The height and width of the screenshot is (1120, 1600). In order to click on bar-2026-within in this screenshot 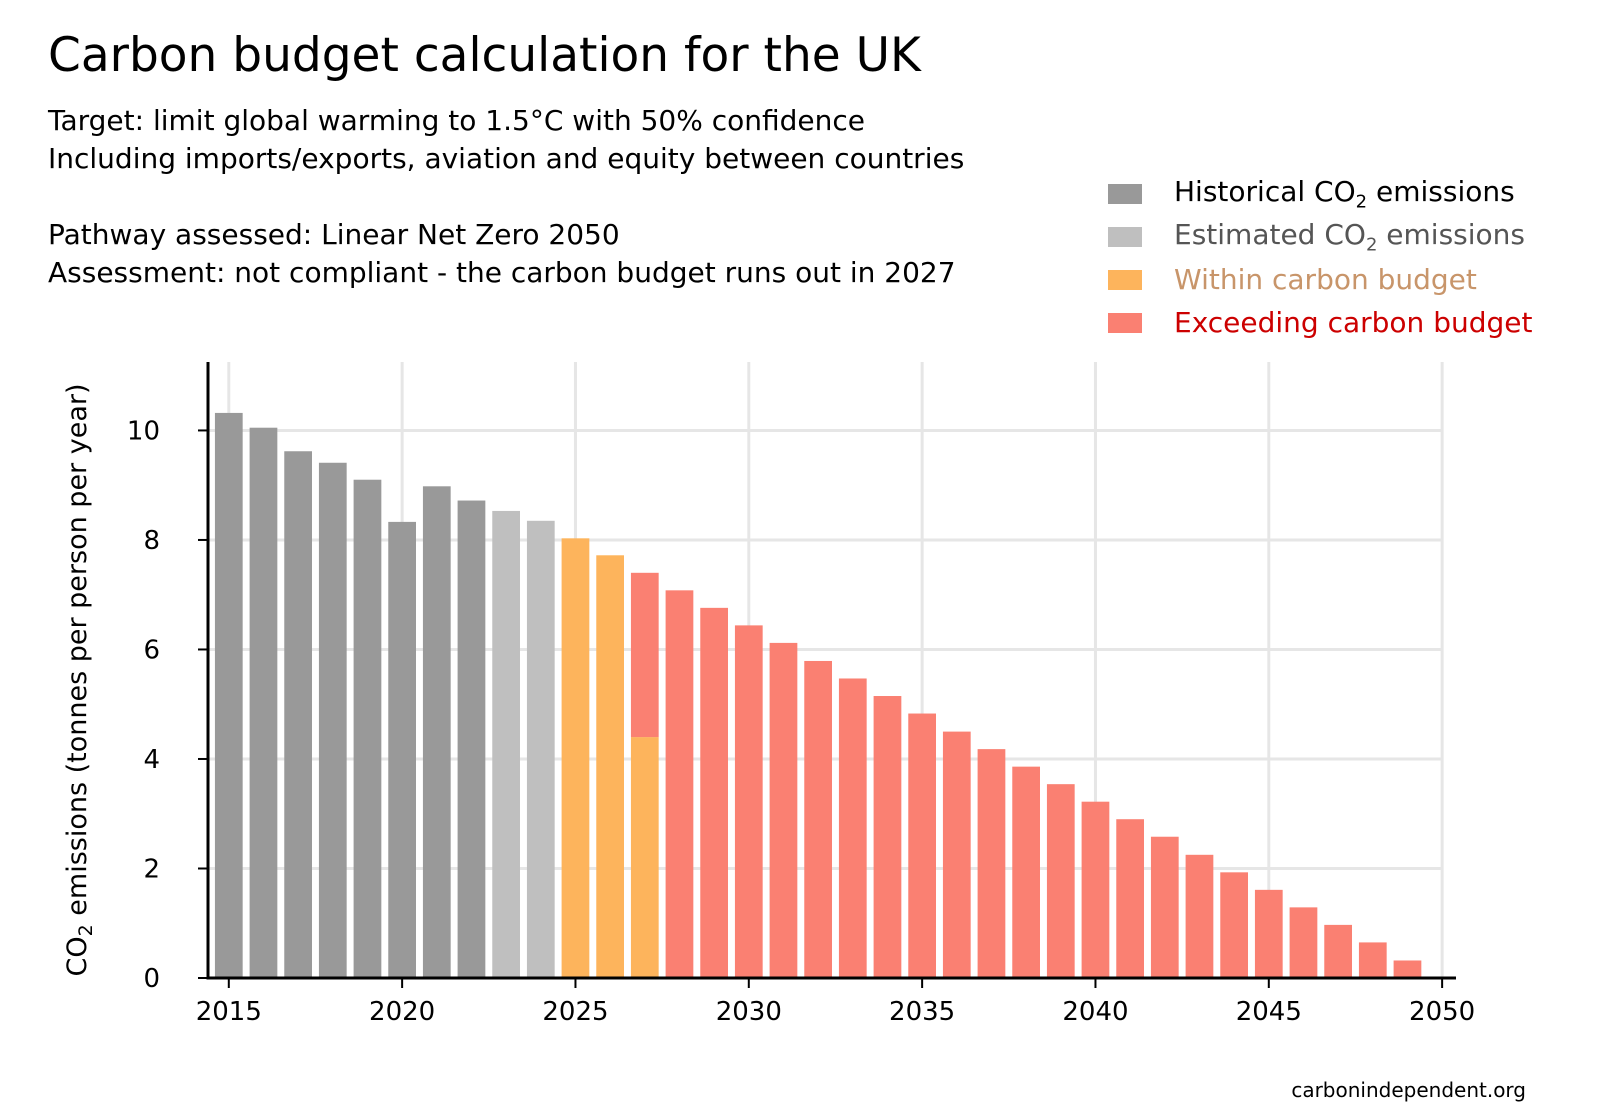, I will do `click(610, 766)`.